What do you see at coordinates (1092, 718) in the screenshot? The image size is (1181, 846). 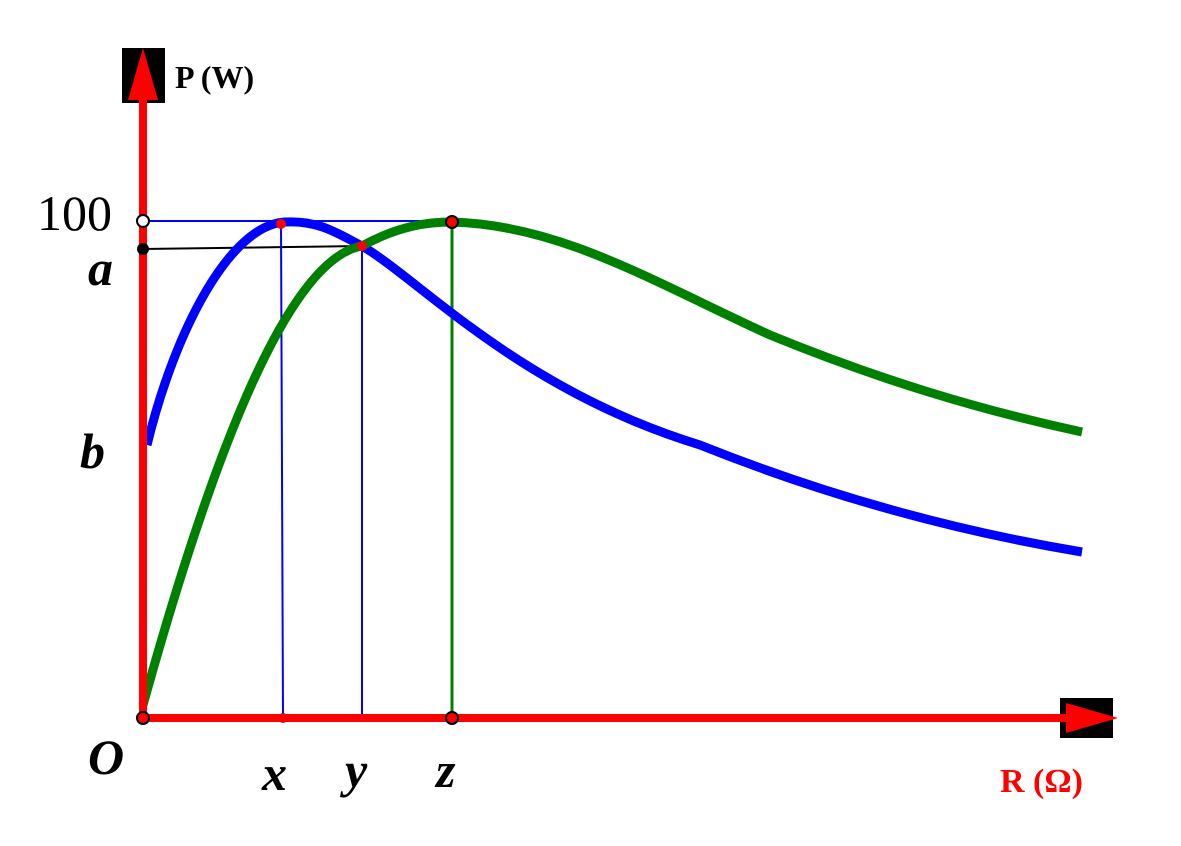 I see `x-axis-arrow` at bounding box center [1092, 718].